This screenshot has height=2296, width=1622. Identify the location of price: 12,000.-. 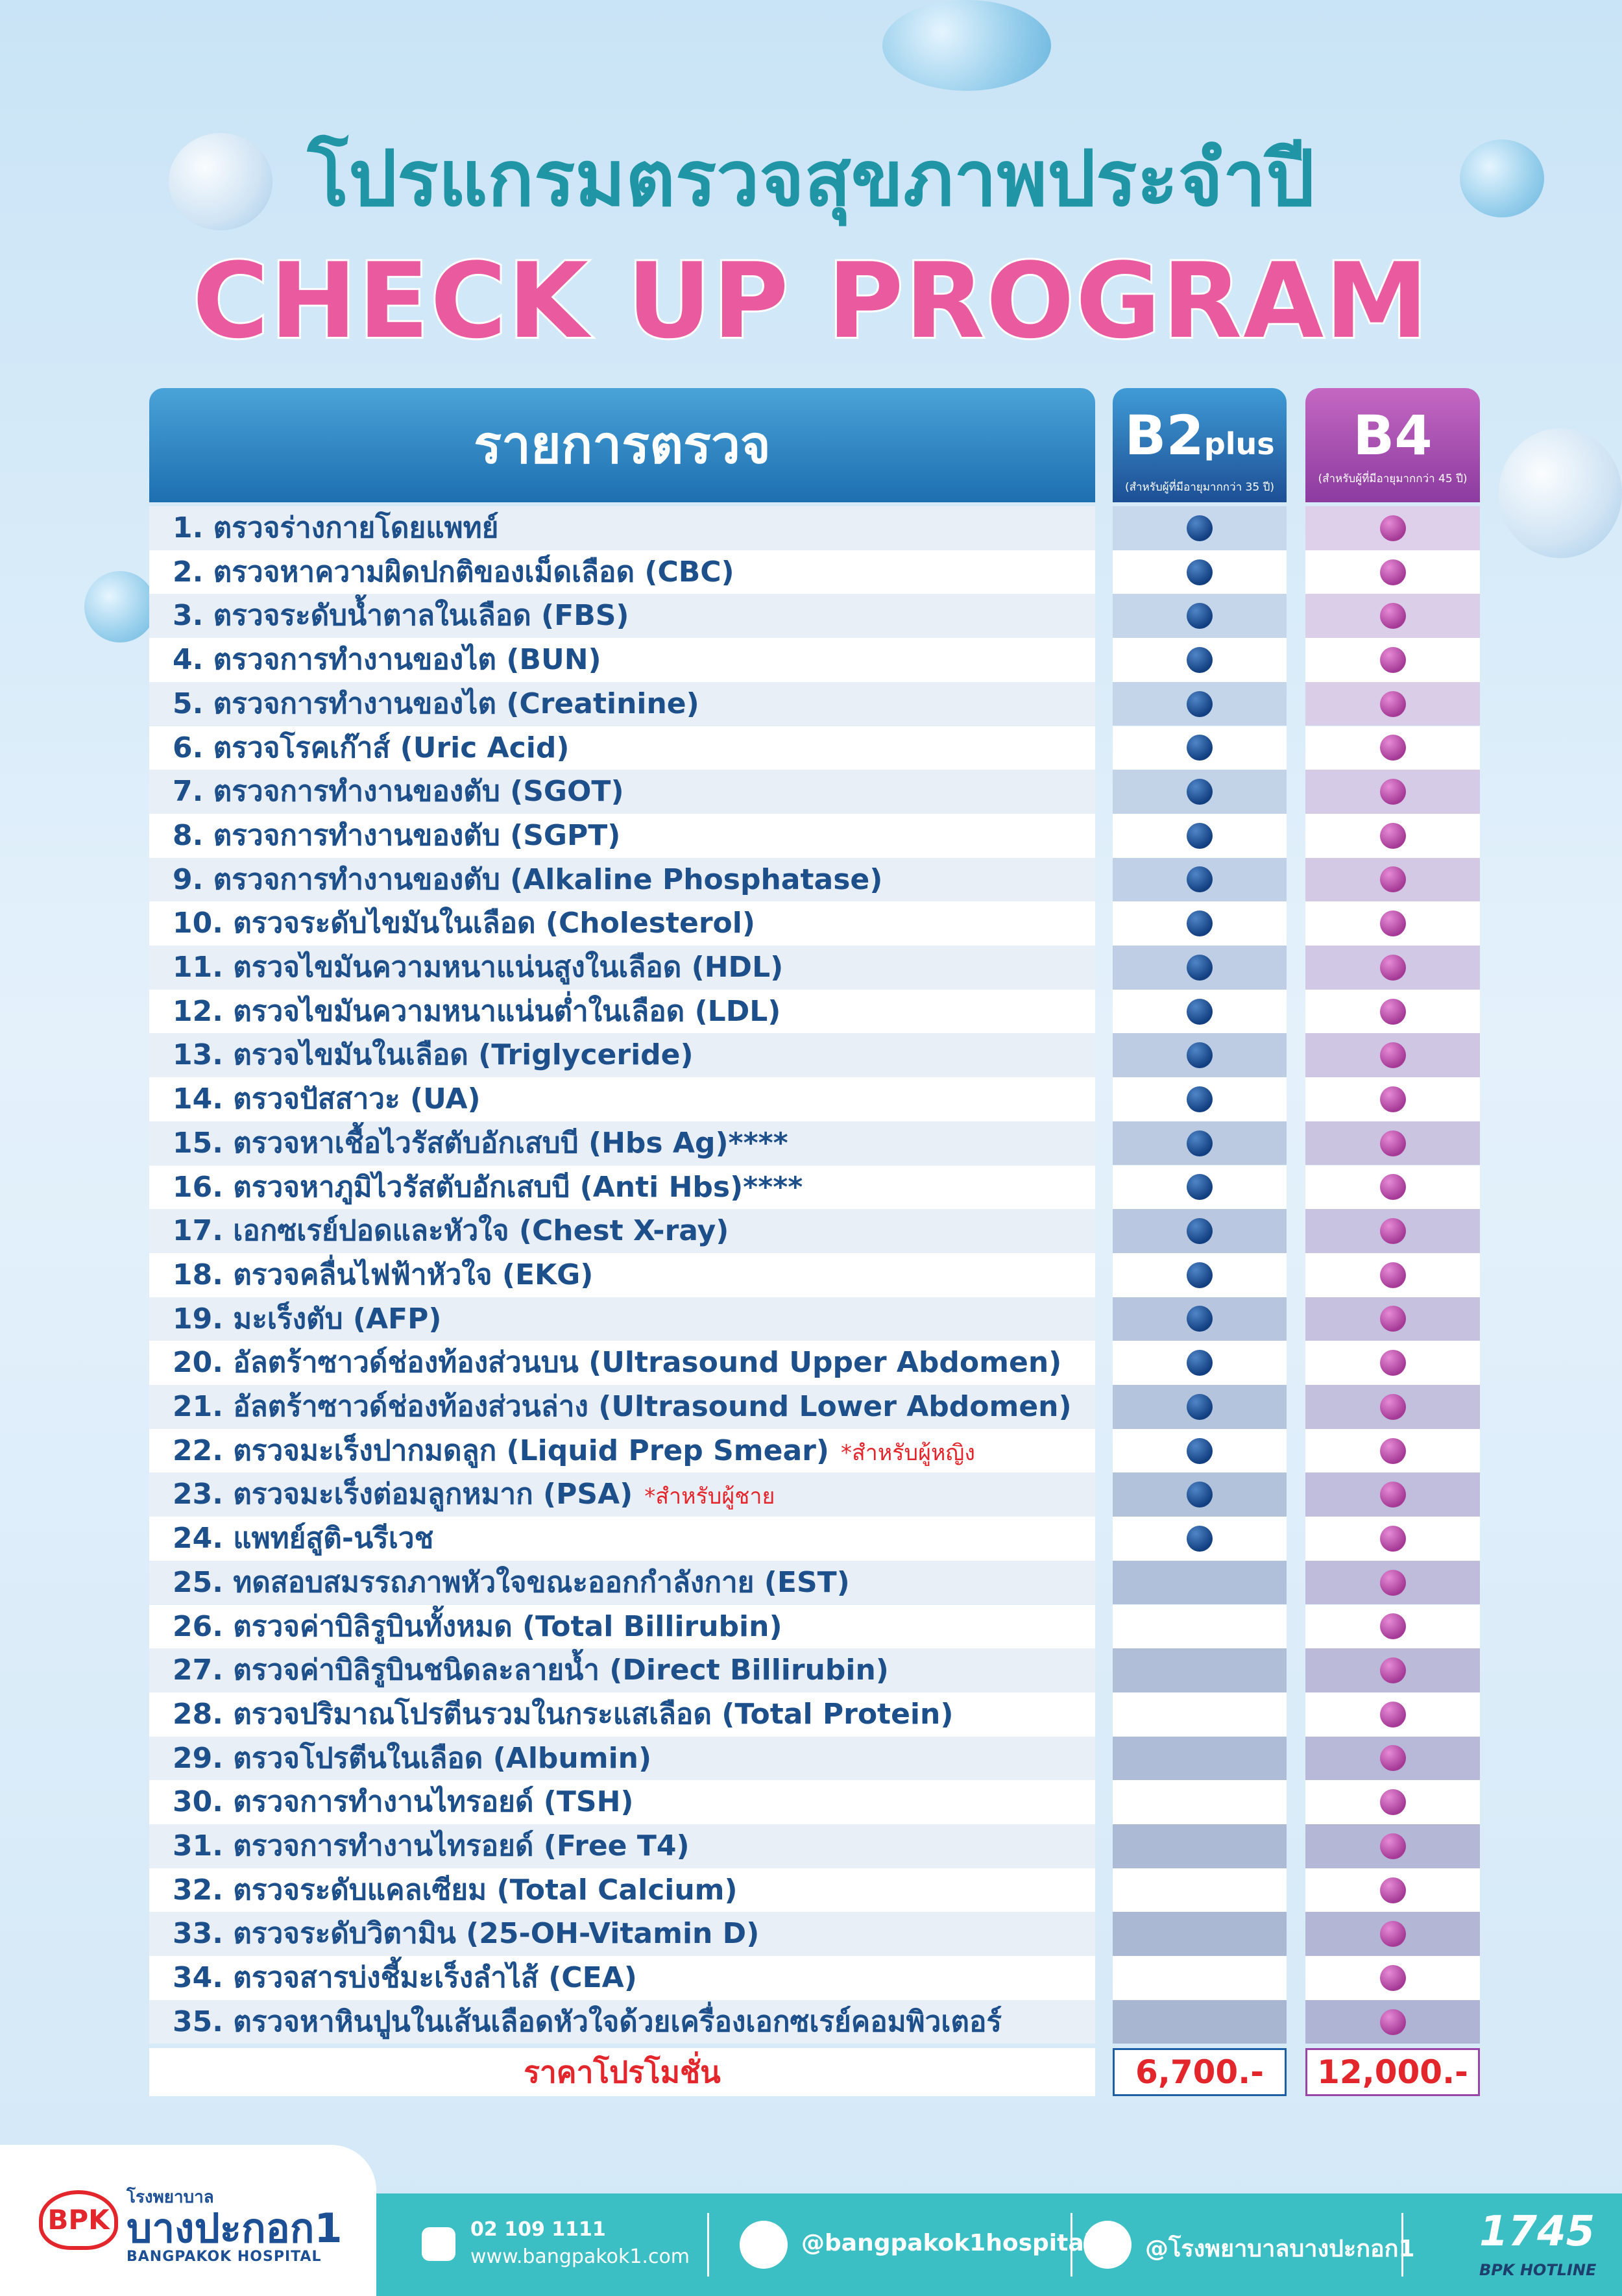
(1392, 2071).